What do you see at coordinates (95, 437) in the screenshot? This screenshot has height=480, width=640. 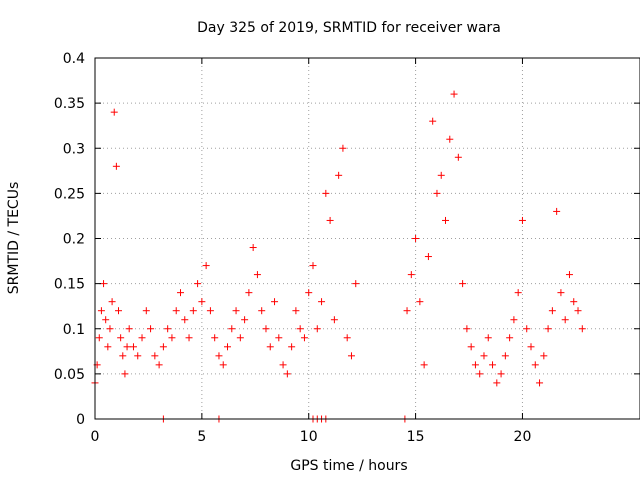 I see `x-tick-label: 0` at bounding box center [95, 437].